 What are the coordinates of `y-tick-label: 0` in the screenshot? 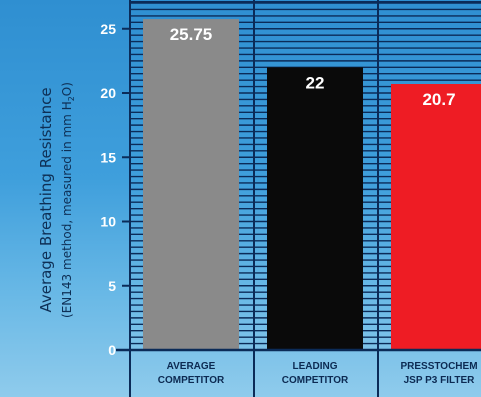 It's located at (112, 350).